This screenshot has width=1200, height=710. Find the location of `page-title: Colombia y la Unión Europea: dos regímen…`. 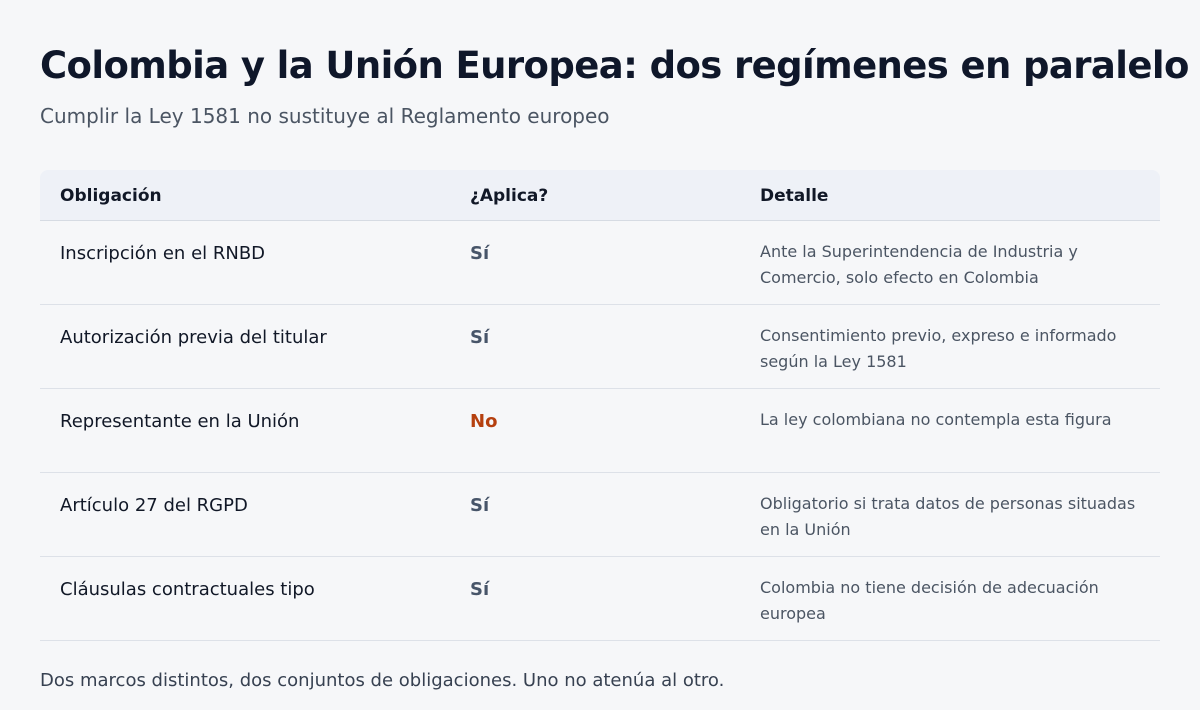

page-title: Colombia y la Unión Europea: dos regímen… is located at coordinates (614, 65).